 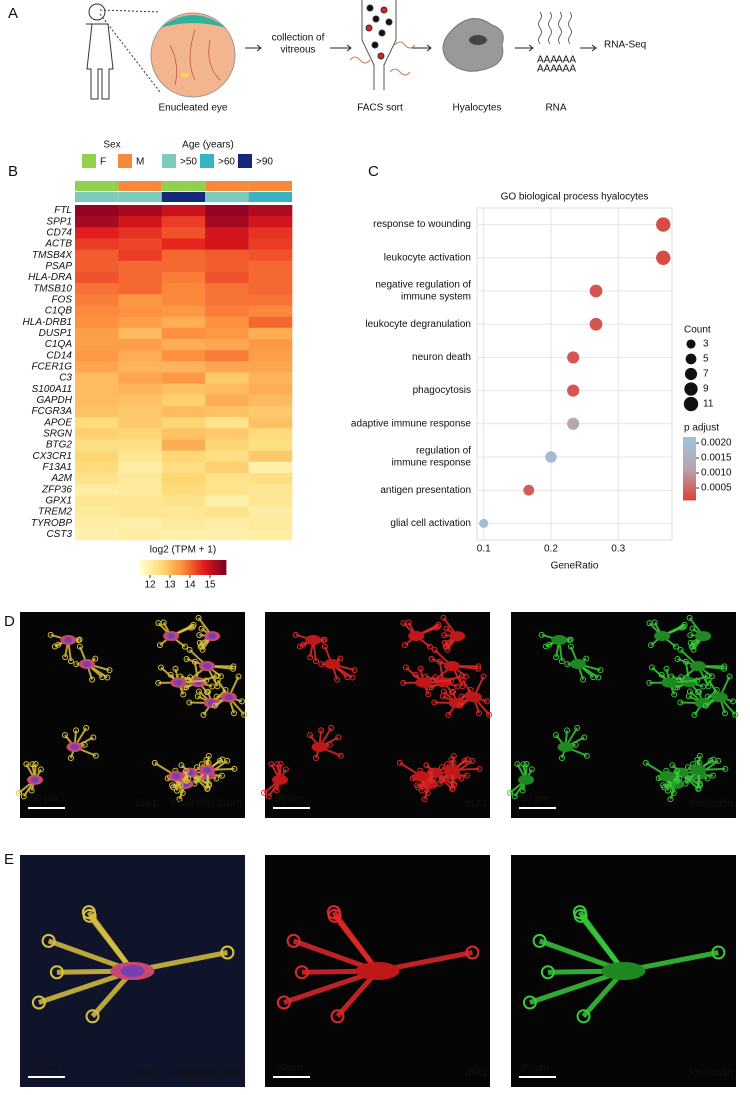 What do you see at coordinates (58, 501) in the screenshot?
I see `gene-label: GPX1` at bounding box center [58, 501].